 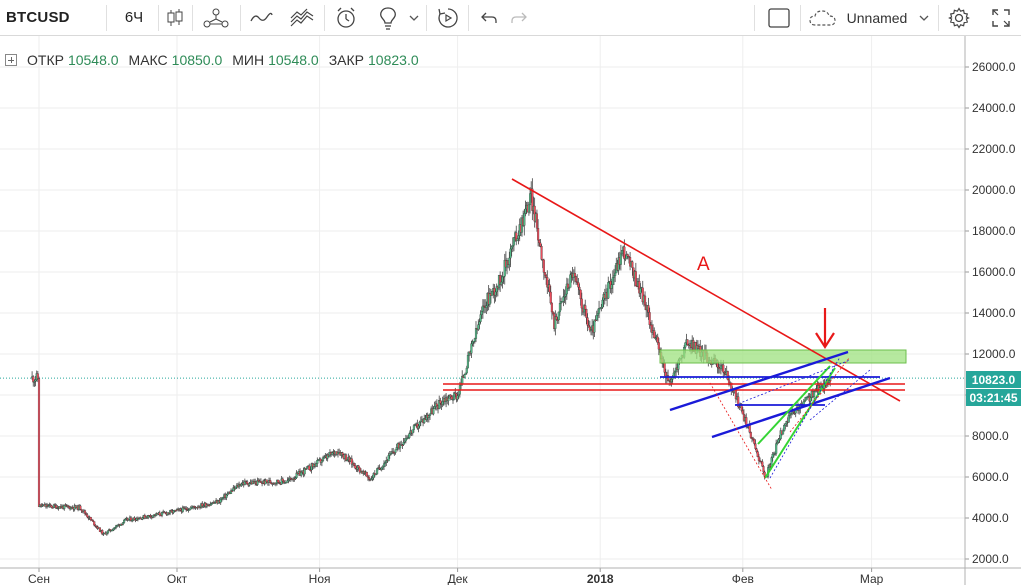 What do you see at coordinates (741, 436) in the screenshot?
I see `dotted-guide-line` at bounding box center [741, 436].